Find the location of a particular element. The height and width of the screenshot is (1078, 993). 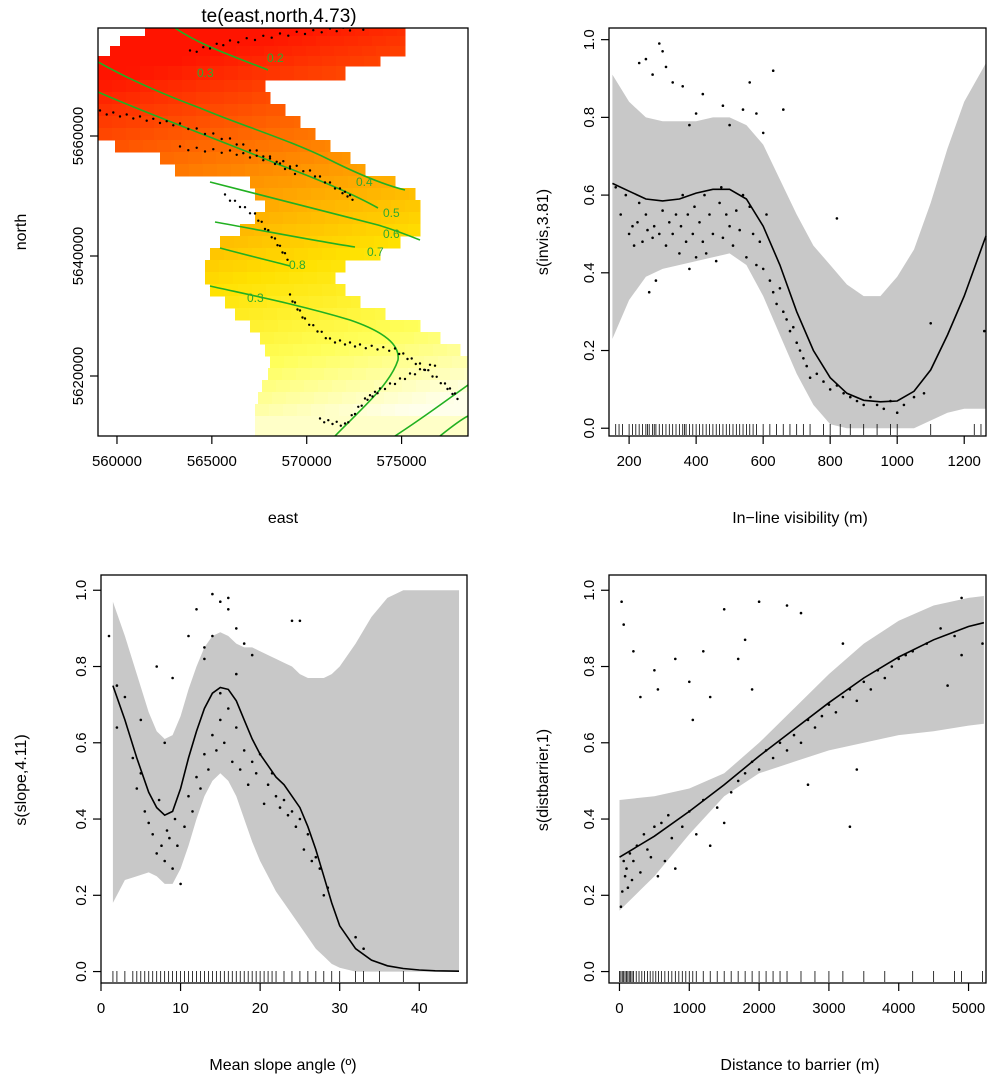

x-tick-label: 1200 is located at coordinates (964, 461).